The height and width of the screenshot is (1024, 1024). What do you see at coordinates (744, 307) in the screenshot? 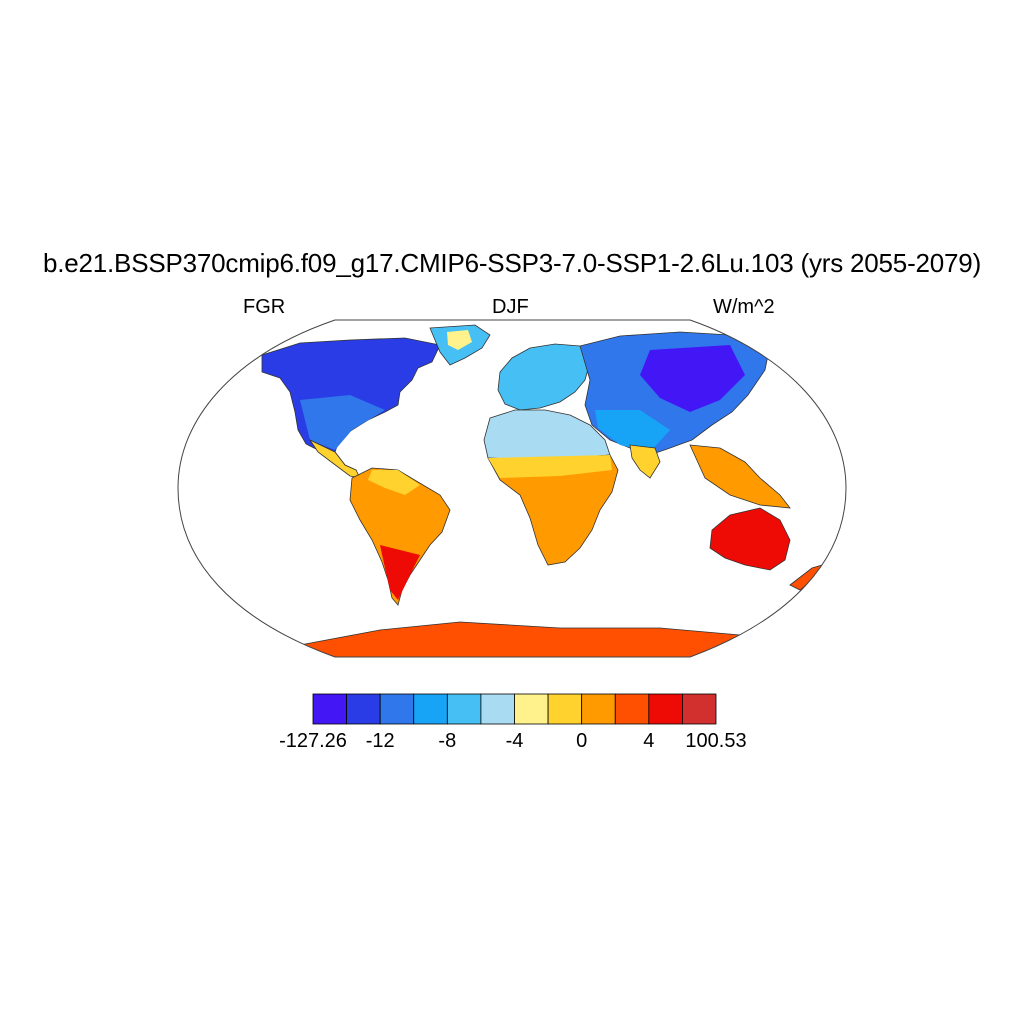
I see `units-label: W/m^2` at bounding box center [744, 307].